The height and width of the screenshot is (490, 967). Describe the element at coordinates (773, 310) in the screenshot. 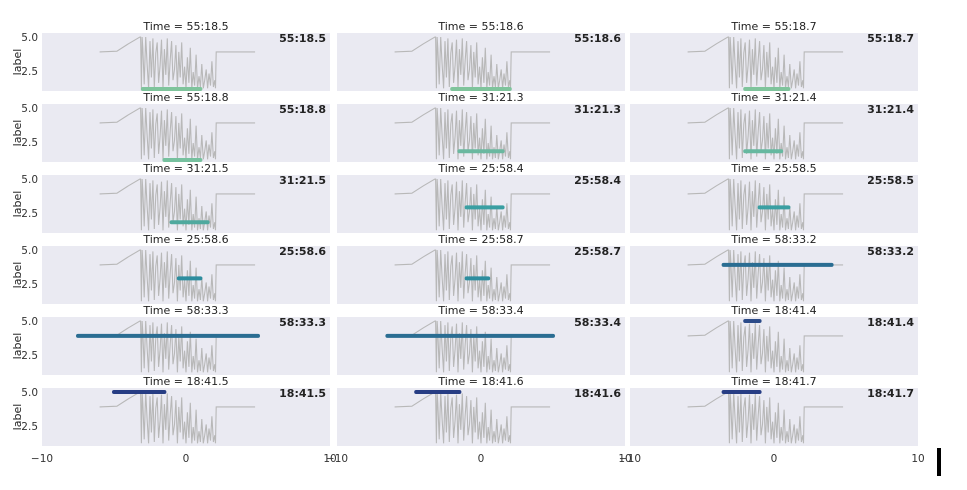

I see `panel-title: Time = 18:41.4` at that location.